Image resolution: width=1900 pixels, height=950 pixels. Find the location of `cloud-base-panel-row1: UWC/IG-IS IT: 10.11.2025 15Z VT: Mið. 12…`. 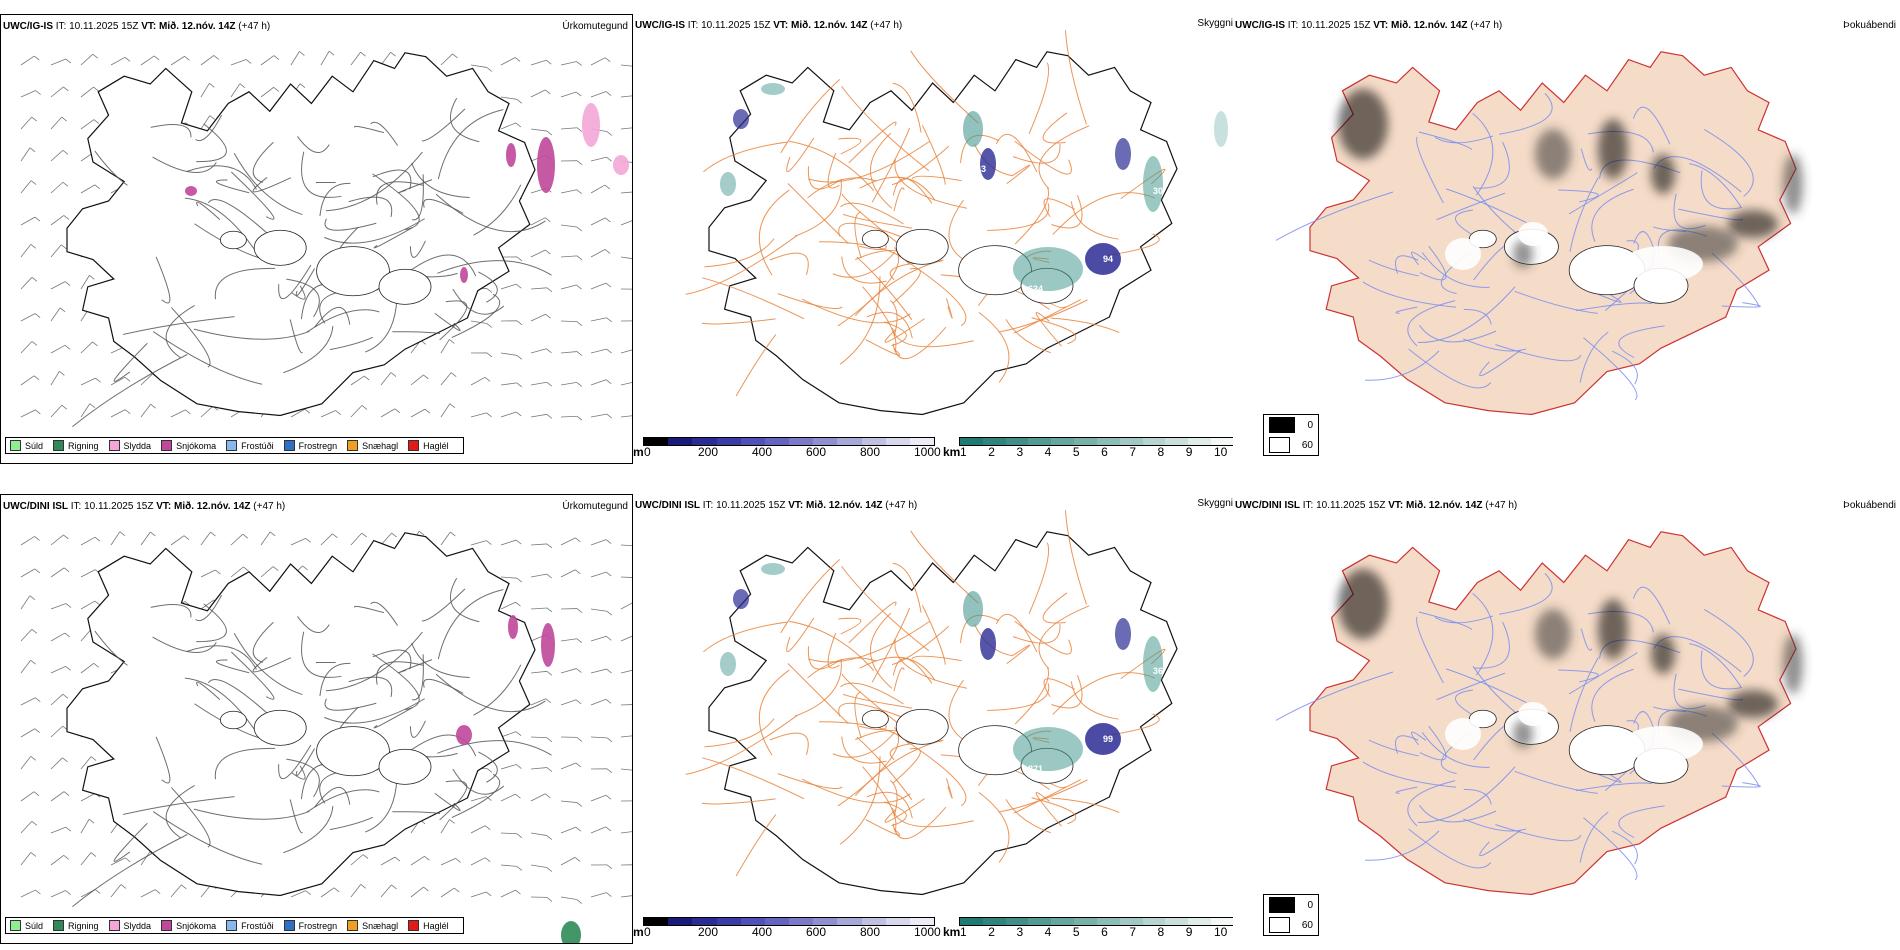

cloud-base-panel-row1: UWC/IG-IS IT: 10.11.2025 15Z VT: Mið. 12… is located at coordinates (933, 239).